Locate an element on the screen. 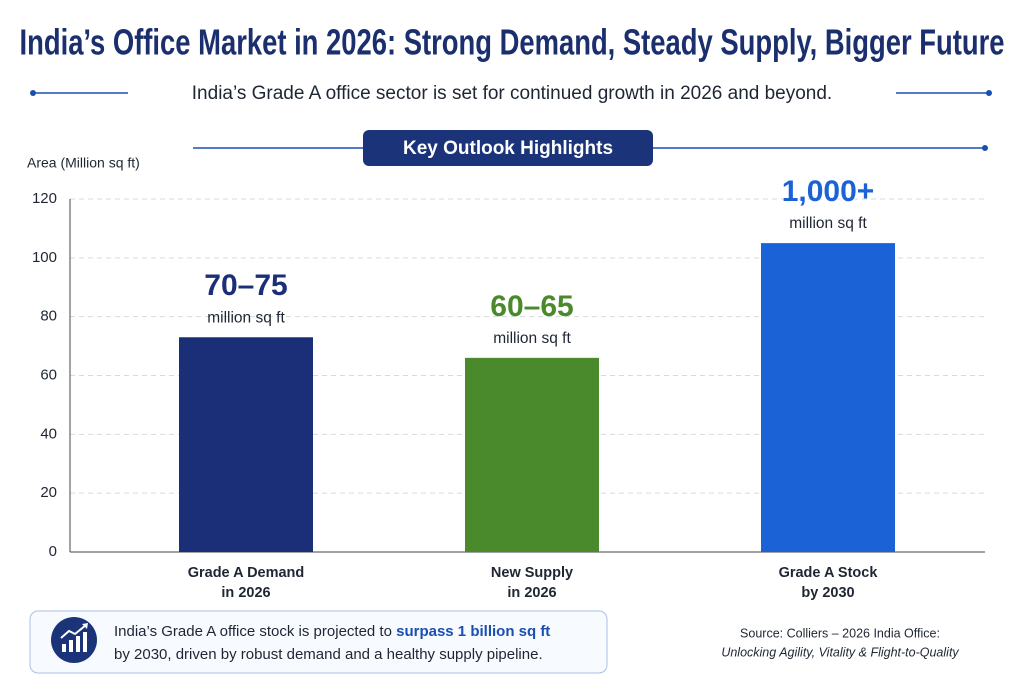 This screenshot has height=683, width=1024. x-tick-label: Grade A Demand is located at coordinates (246, 573).